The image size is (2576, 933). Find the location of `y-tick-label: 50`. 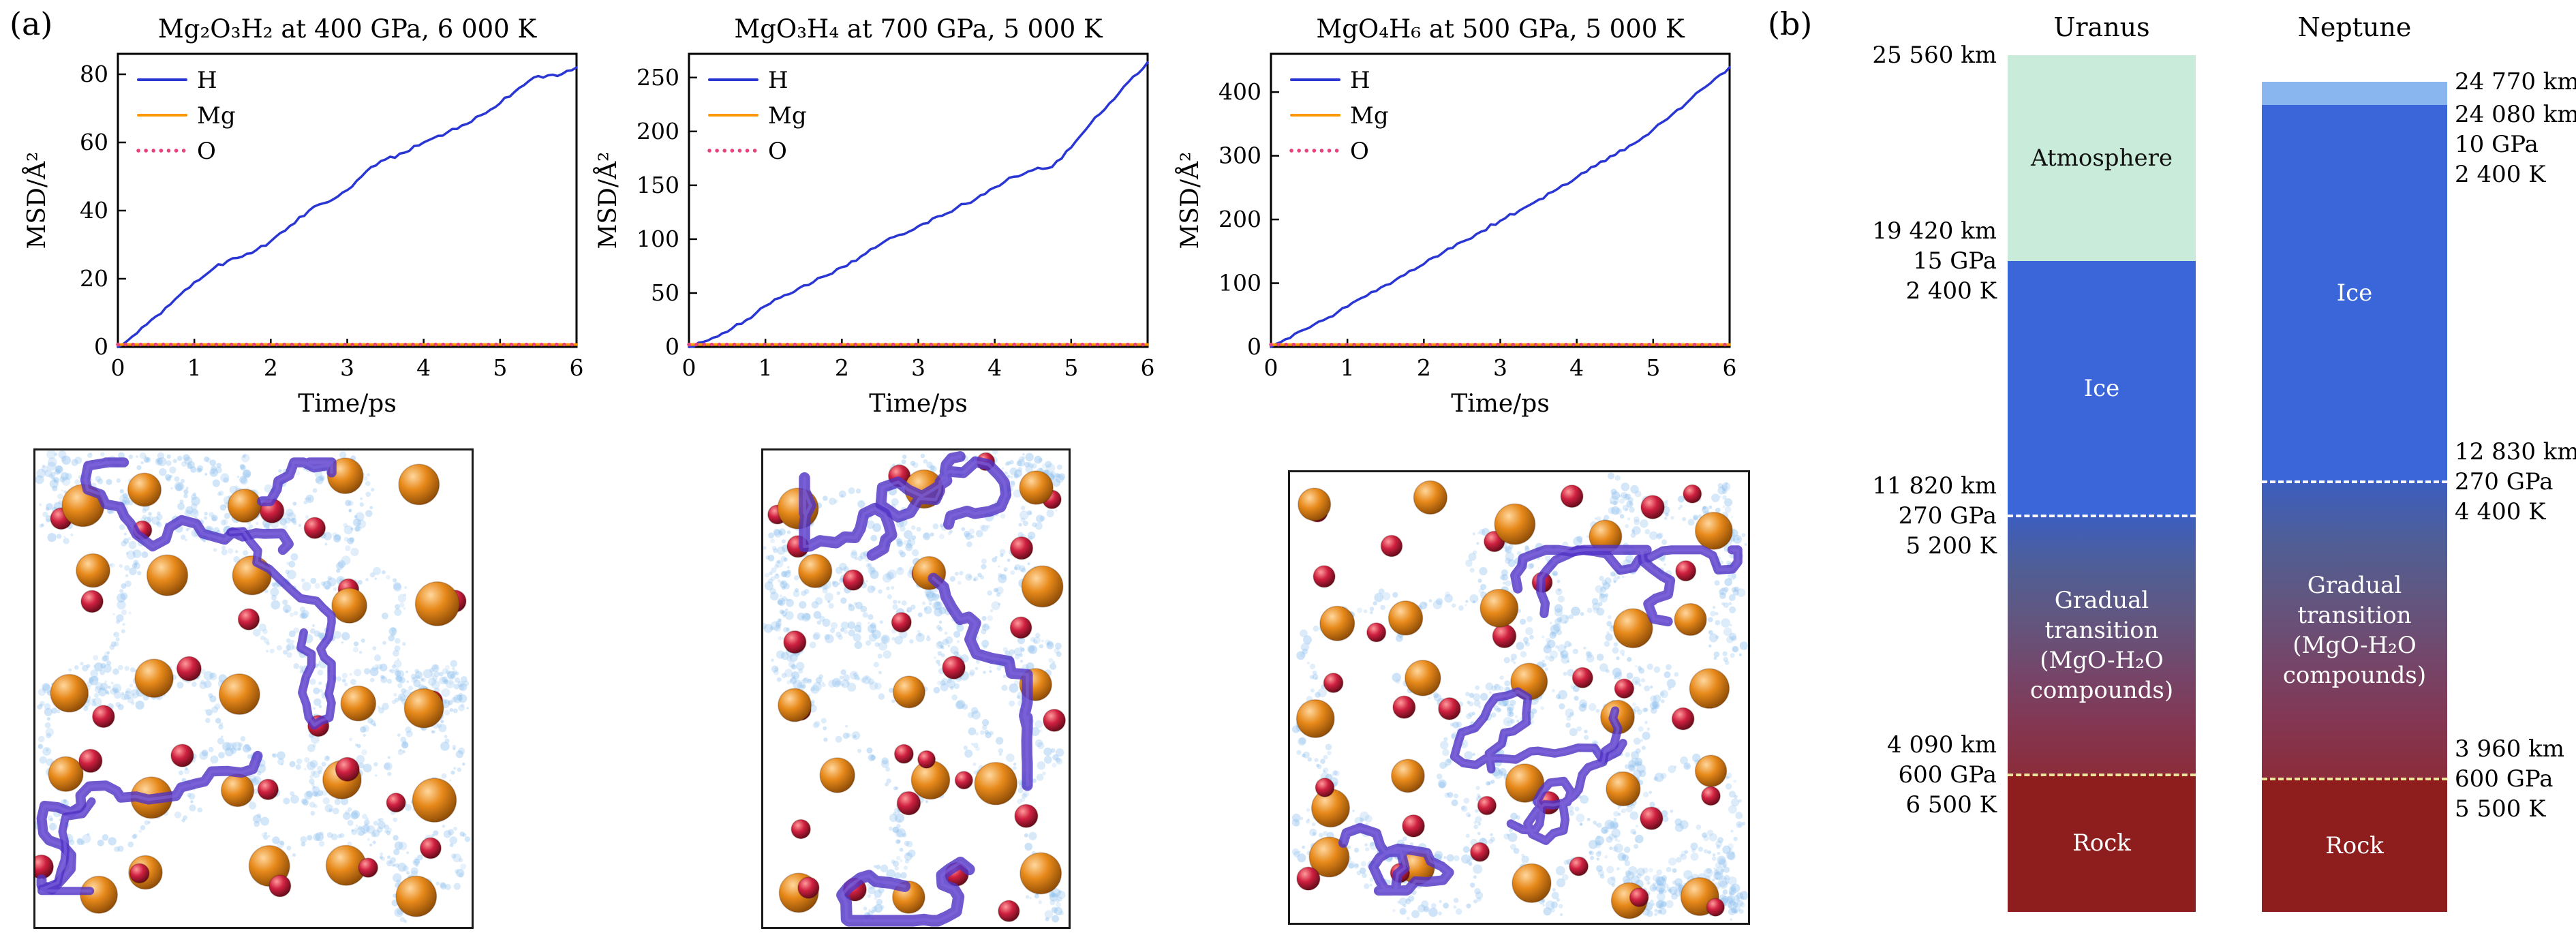

y-tick-label: 50 is located at coordinates (665, 292).